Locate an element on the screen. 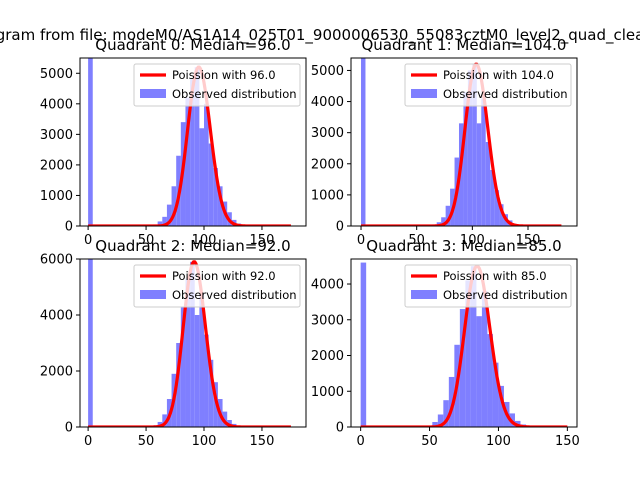 This screenshot has width=640, height=480. panel-title: Quadrant 0: Median=96.0 is located at coordinates (192, 45).